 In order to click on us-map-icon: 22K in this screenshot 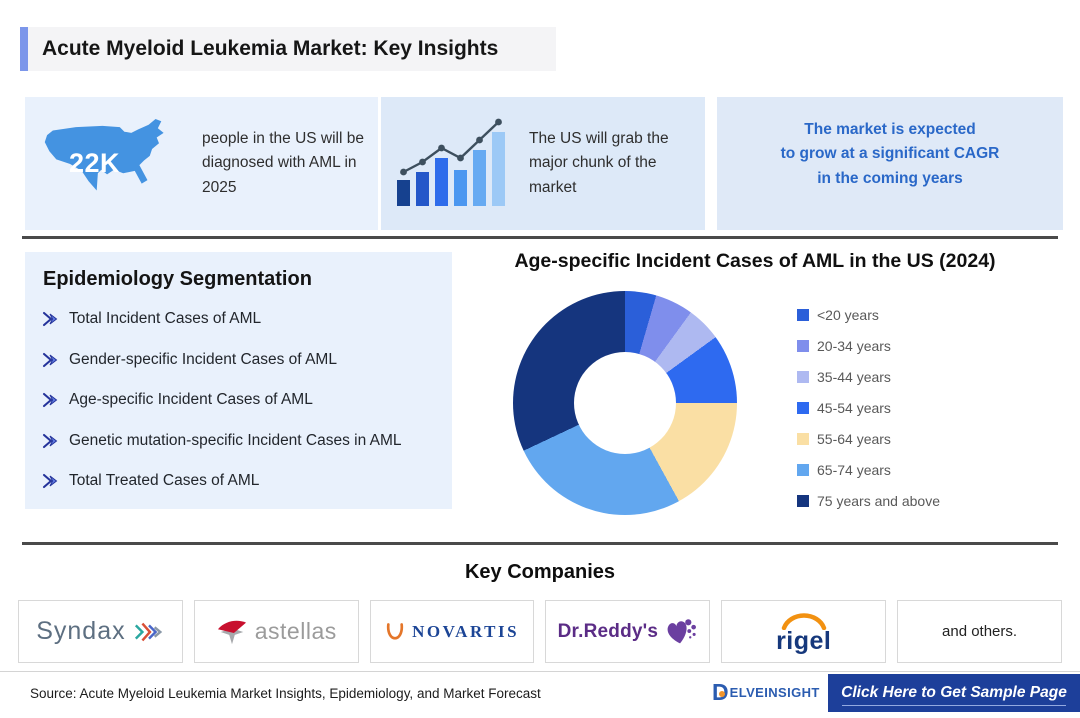, I will do `click(114, 164)`.